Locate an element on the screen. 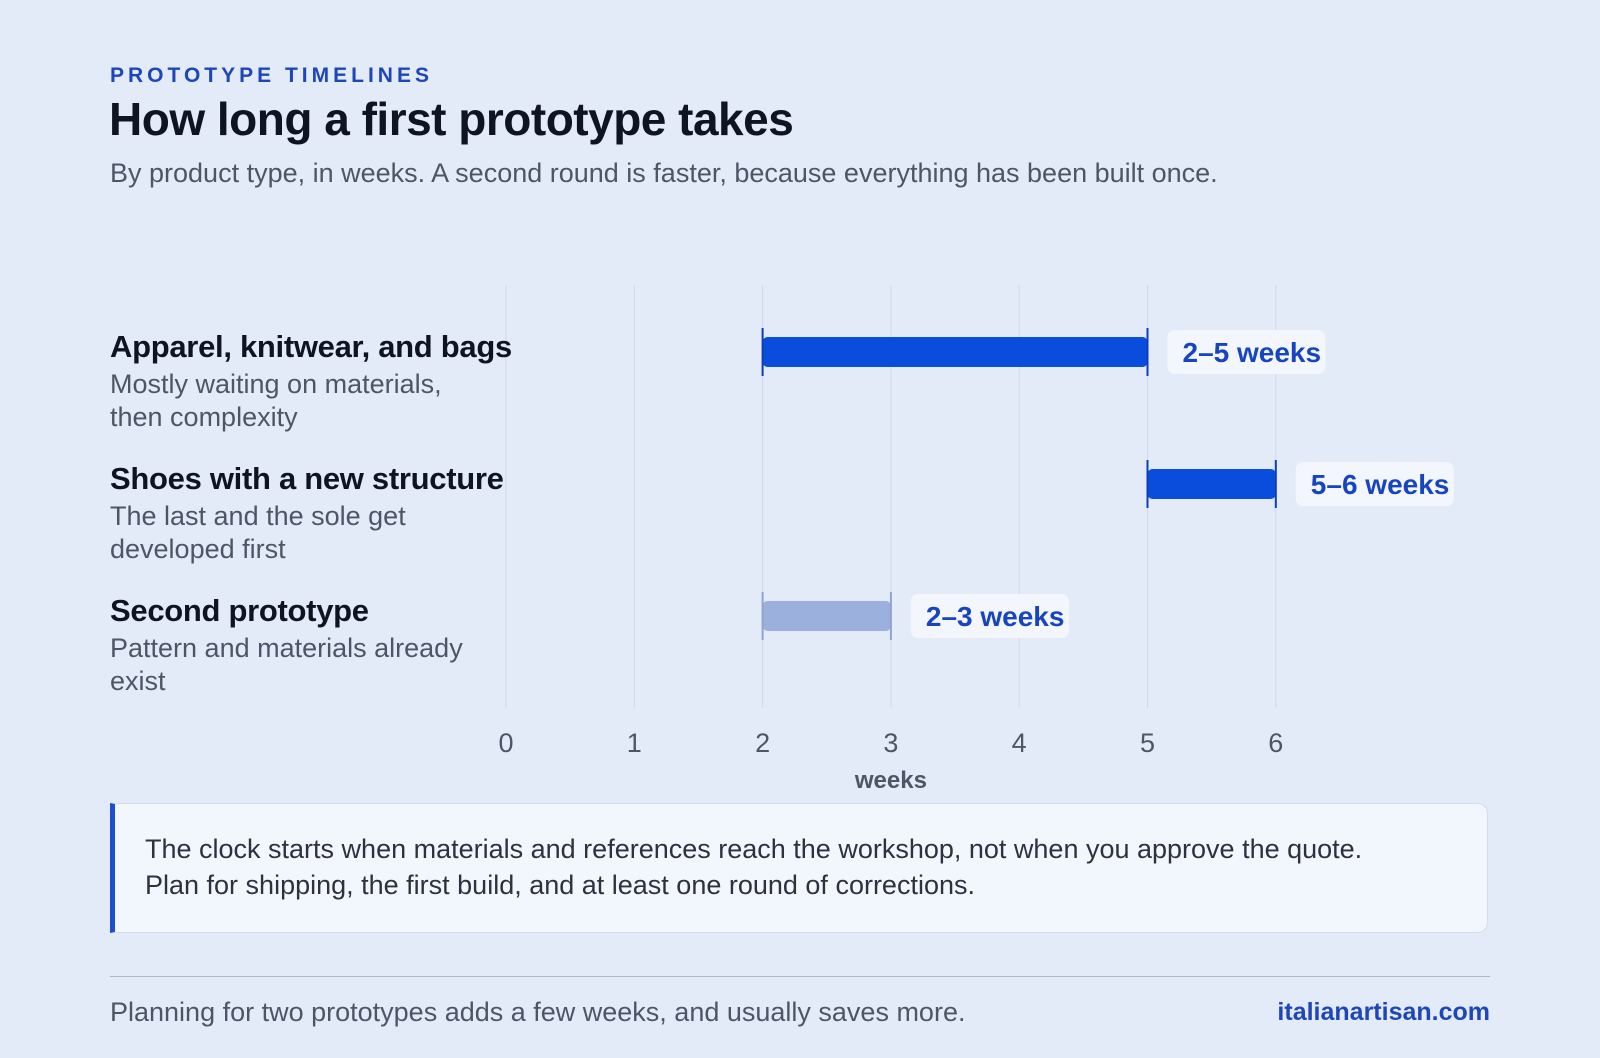  x-tick-label: 0 is located at coordinates (505, 743).